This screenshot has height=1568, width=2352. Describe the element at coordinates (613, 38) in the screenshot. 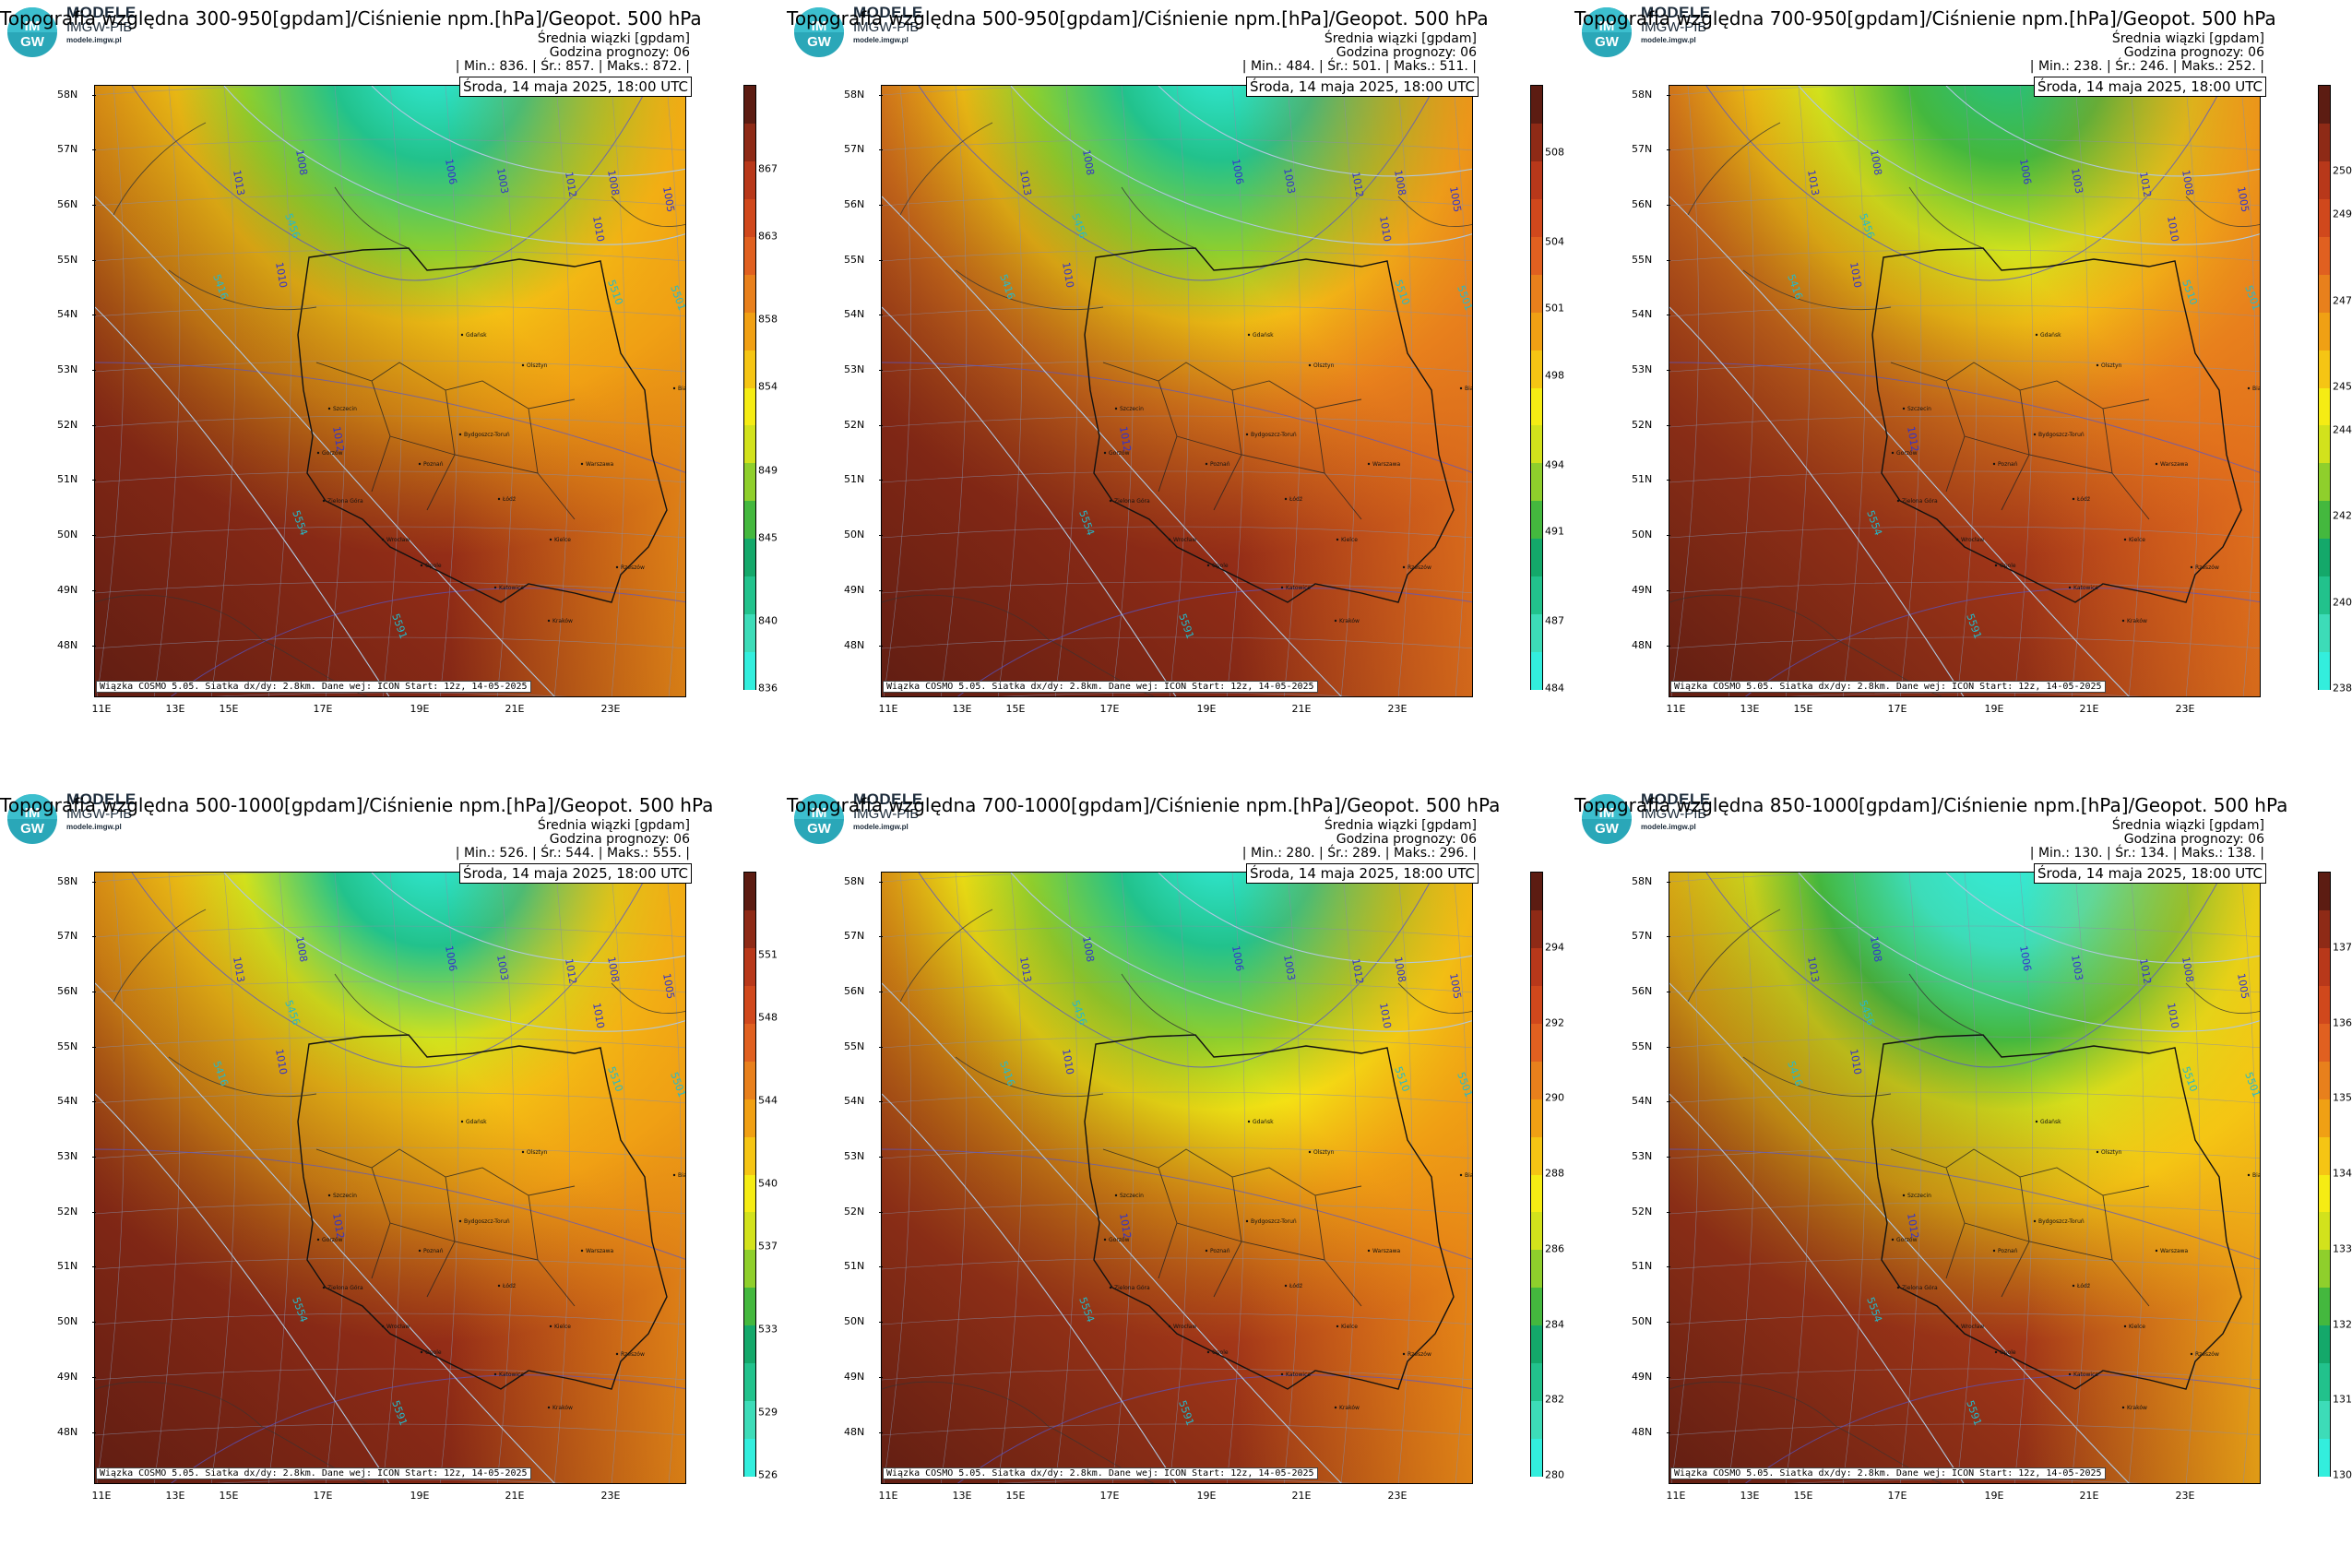

I see `chart-subtitle: Średnia wiązki [gpdam]` at that location.